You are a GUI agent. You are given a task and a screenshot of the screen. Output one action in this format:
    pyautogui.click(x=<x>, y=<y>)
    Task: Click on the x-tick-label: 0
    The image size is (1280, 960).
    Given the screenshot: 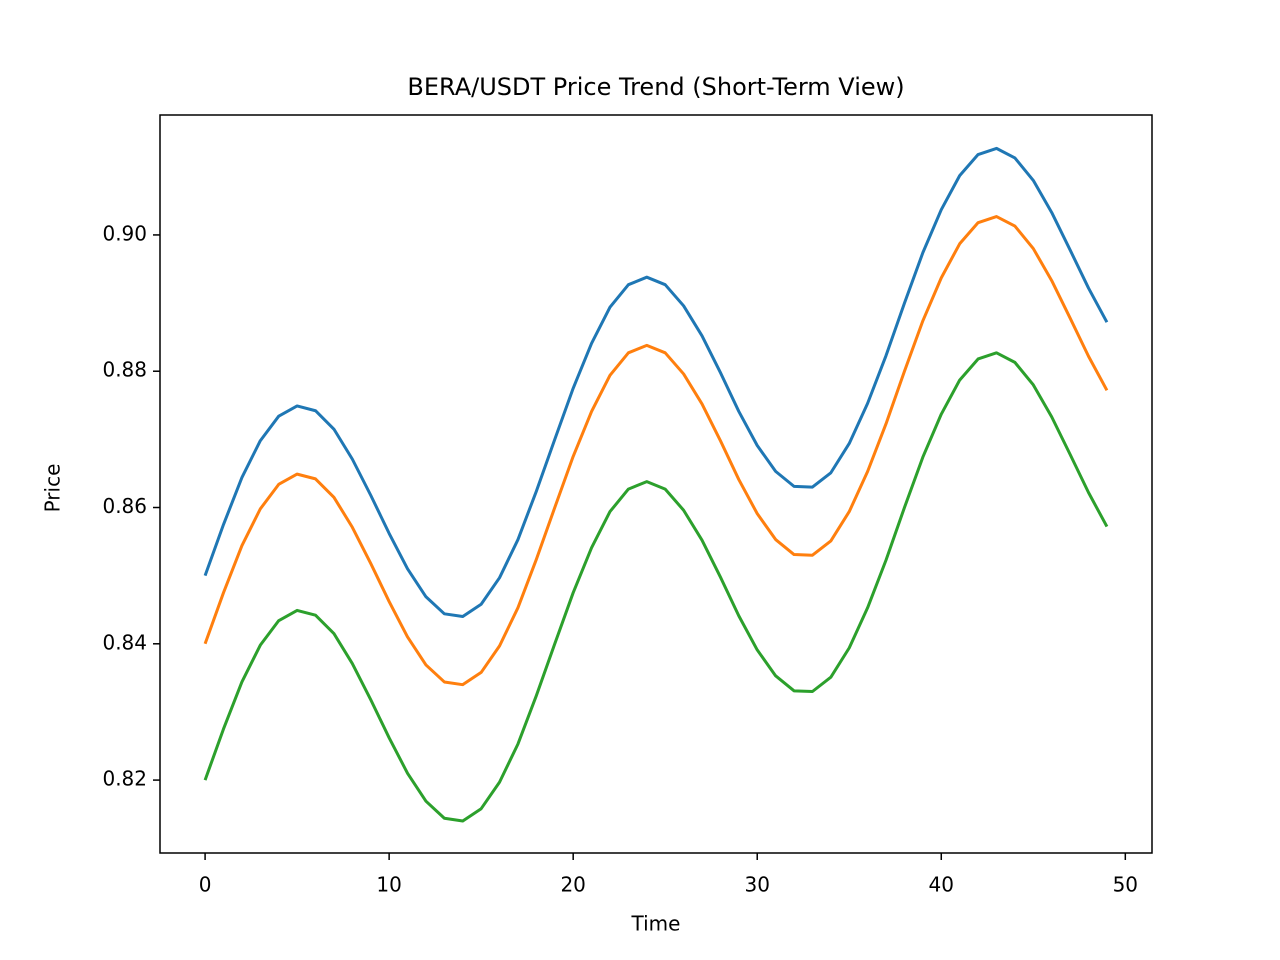 What is the action you would take?
    pyautogui.click(x=205, y=885)
    